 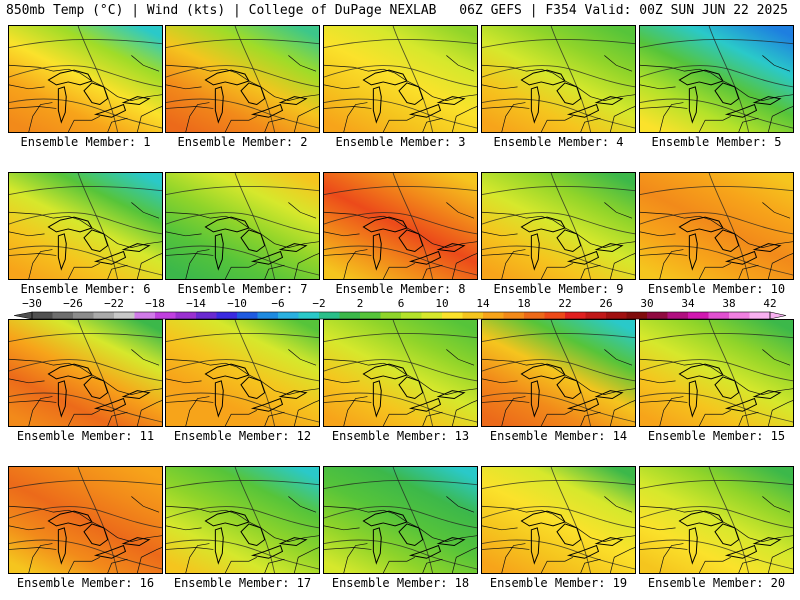 What do you see at coordinates (85, 142) in the screenshot?
I see `ensemble-member-label: Ensemble Member: 1` at bounding box center [85, 142].